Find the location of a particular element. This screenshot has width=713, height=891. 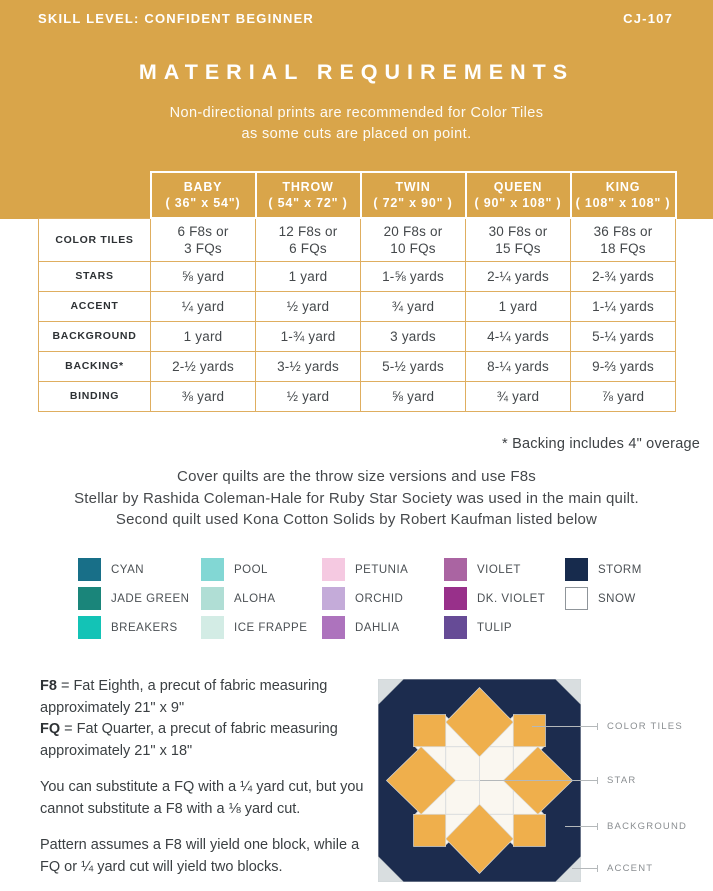

table-cell: 9-⅔ yards is located at coordinates (623, 366).